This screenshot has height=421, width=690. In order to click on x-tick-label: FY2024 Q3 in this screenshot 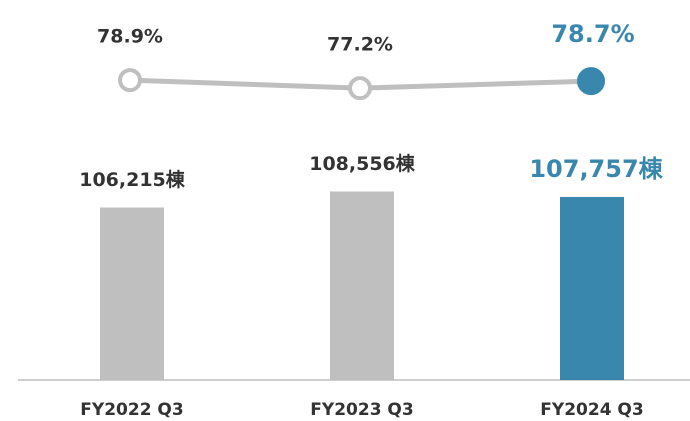, I will do `click(591, 410)`.